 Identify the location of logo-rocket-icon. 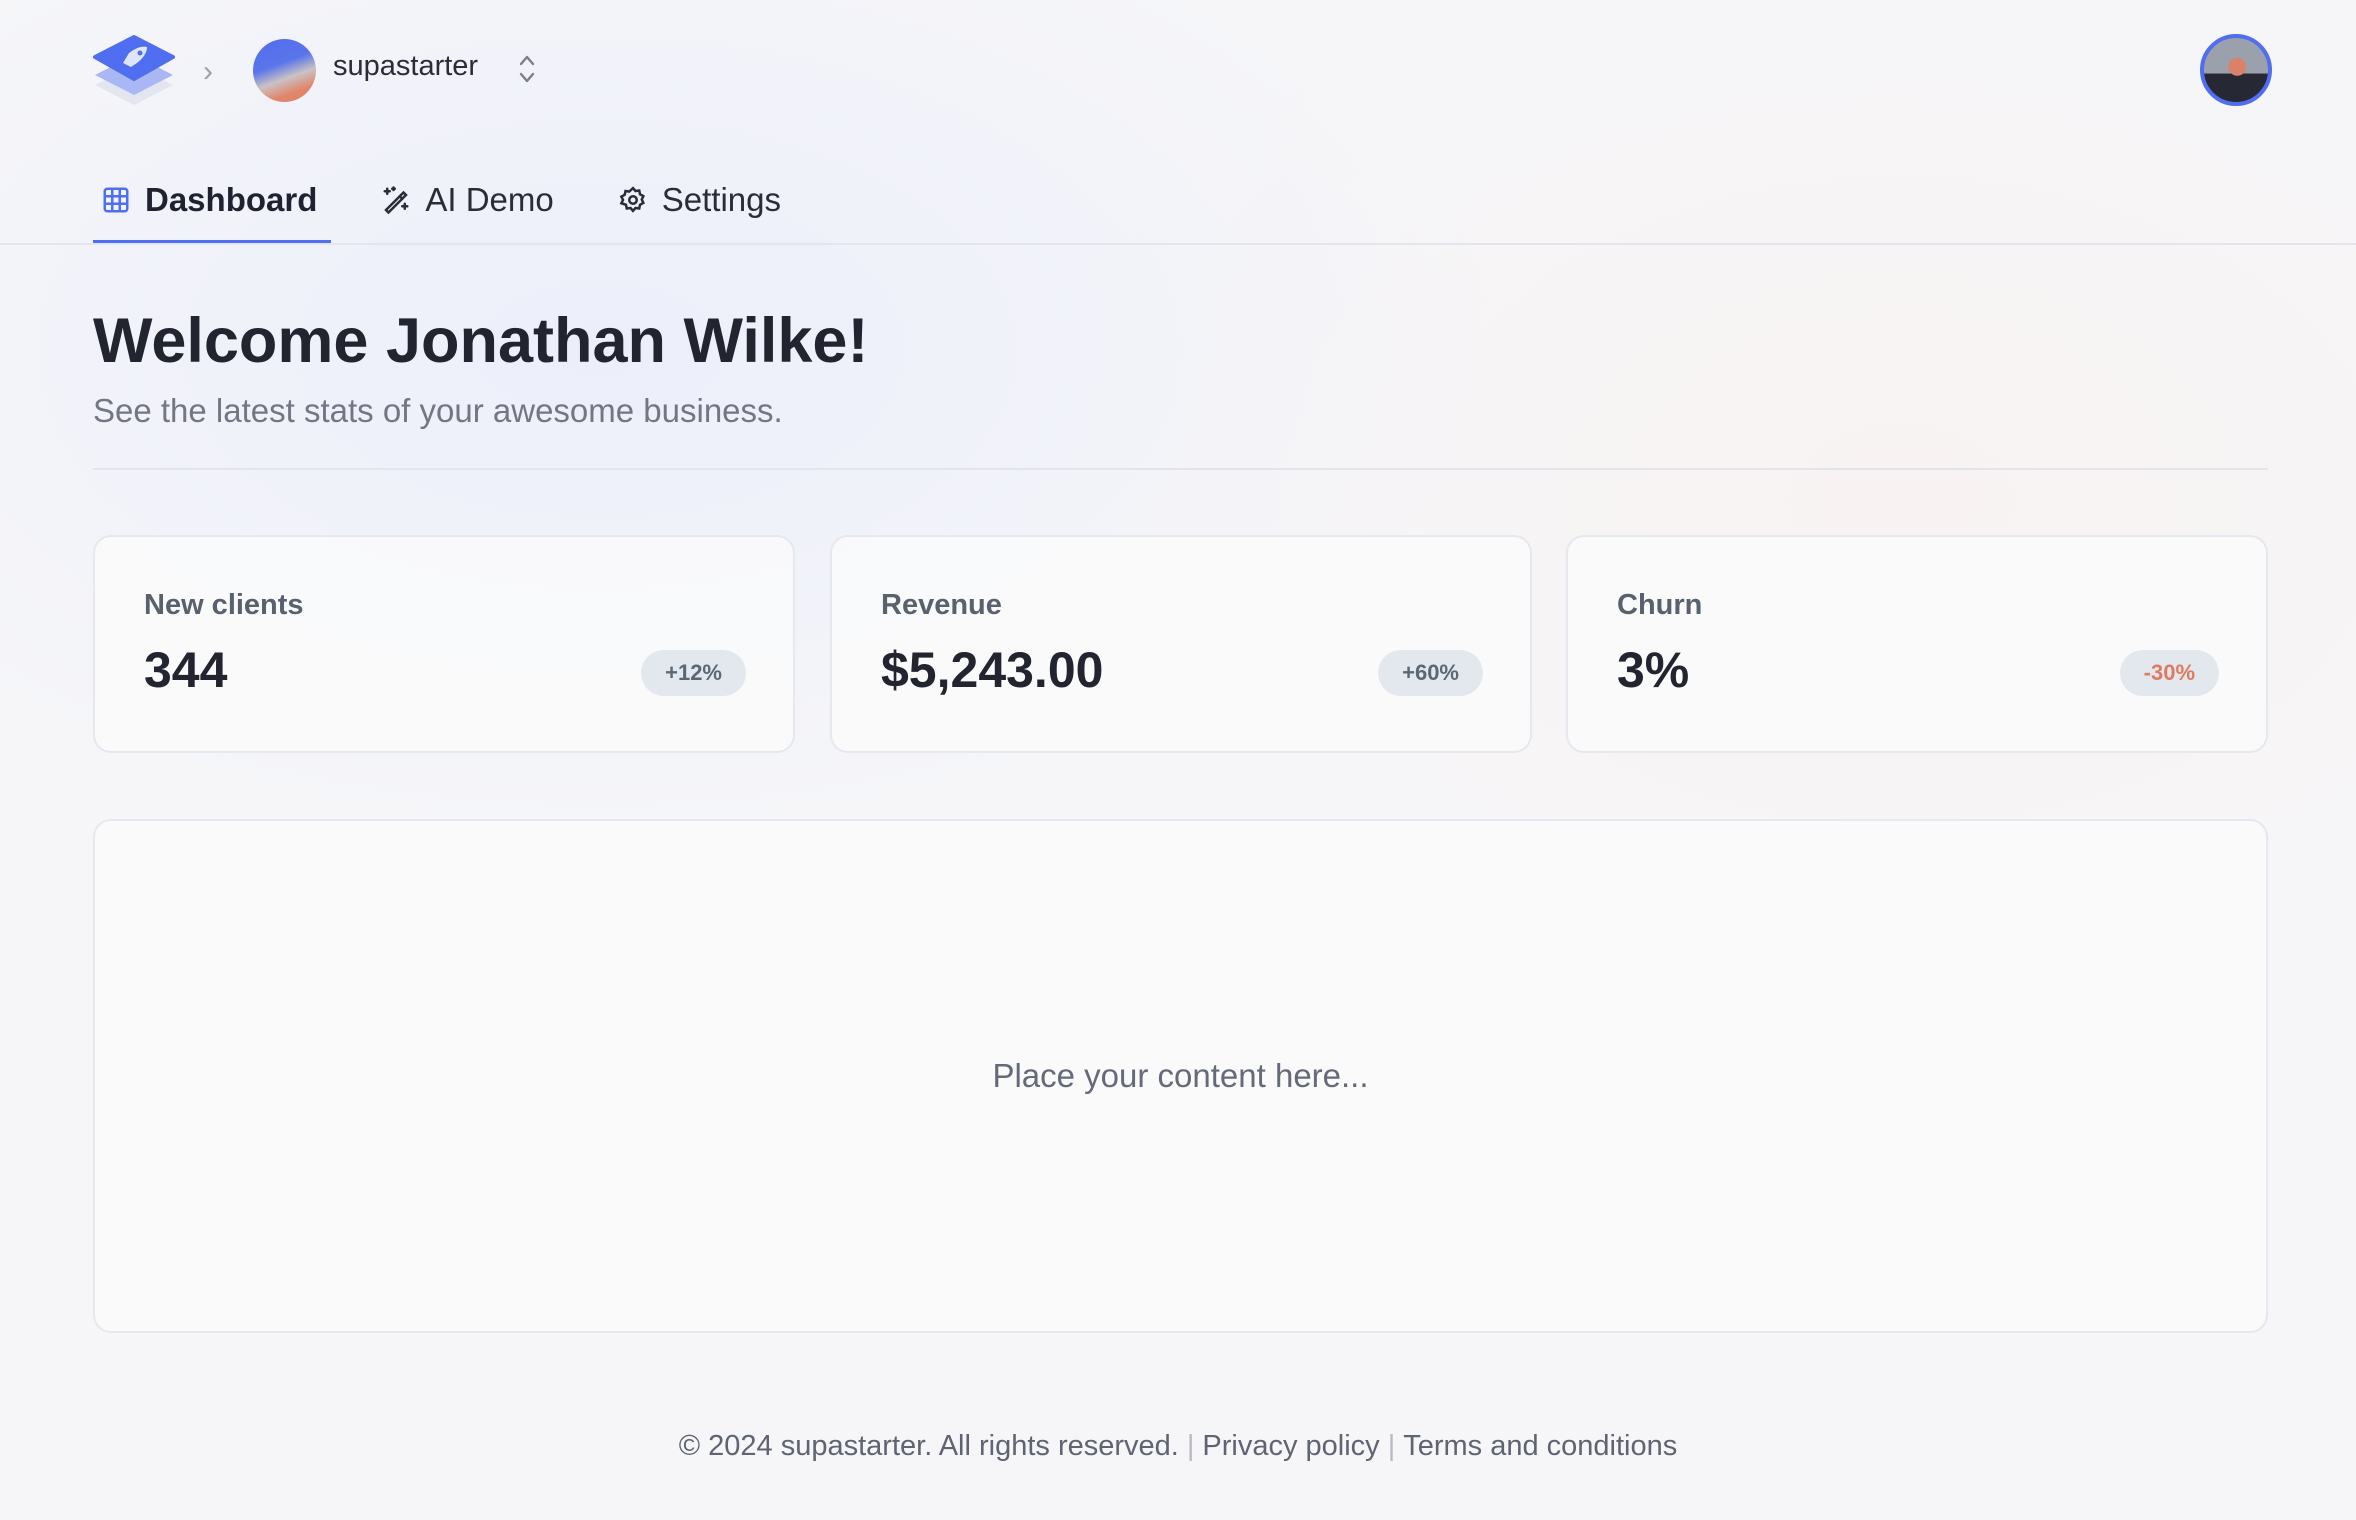
(134, 71).